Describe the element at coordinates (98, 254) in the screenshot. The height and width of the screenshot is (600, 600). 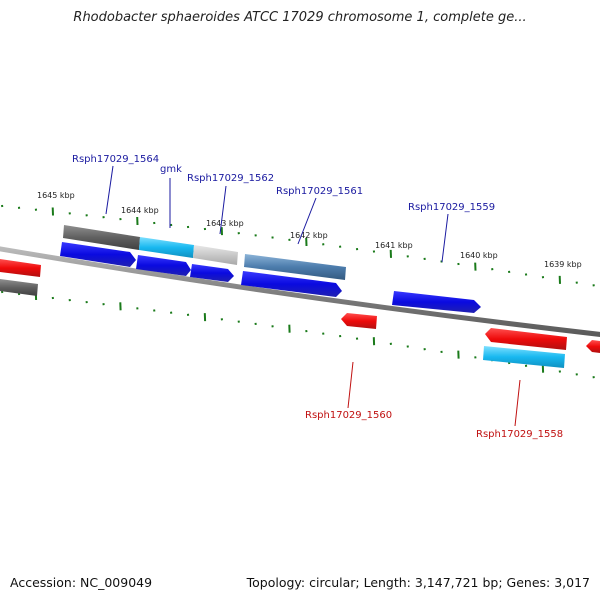
I see `gene-rsph17029-1564-arrow` at that location.